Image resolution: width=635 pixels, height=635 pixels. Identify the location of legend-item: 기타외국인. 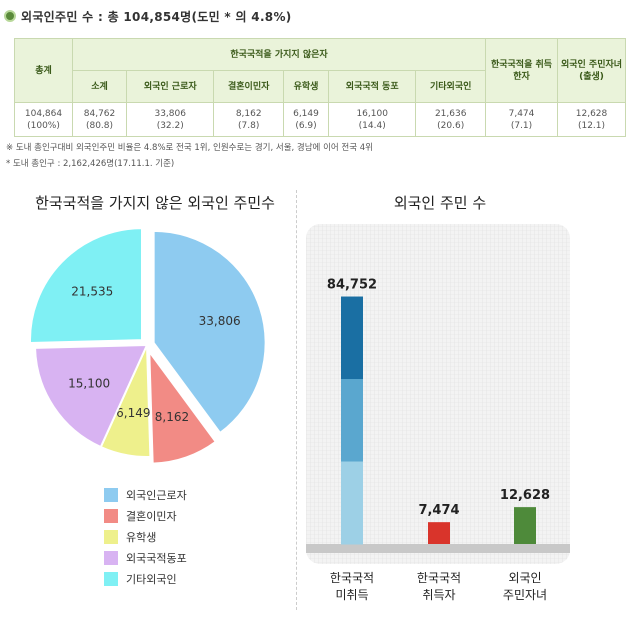
(145, 578).